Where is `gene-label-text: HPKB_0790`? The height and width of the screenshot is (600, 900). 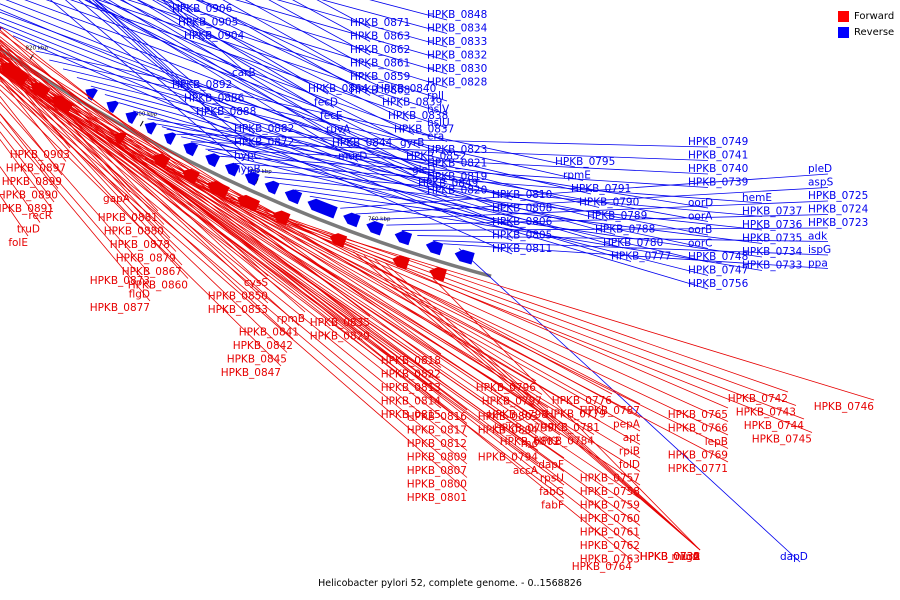
gene-label-text: HPKB_0790 is located at coordinates (609, 203).